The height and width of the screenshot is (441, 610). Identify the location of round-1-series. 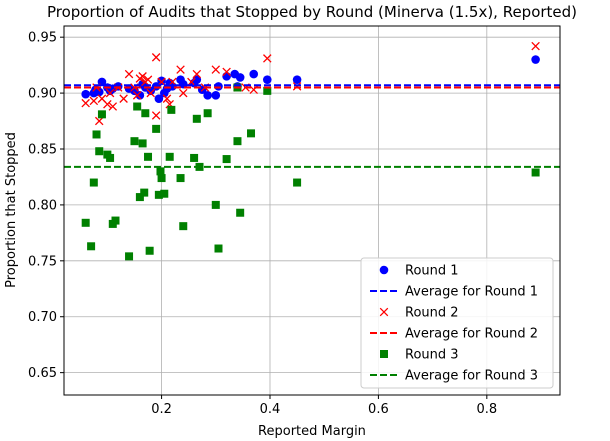
(310, 79).